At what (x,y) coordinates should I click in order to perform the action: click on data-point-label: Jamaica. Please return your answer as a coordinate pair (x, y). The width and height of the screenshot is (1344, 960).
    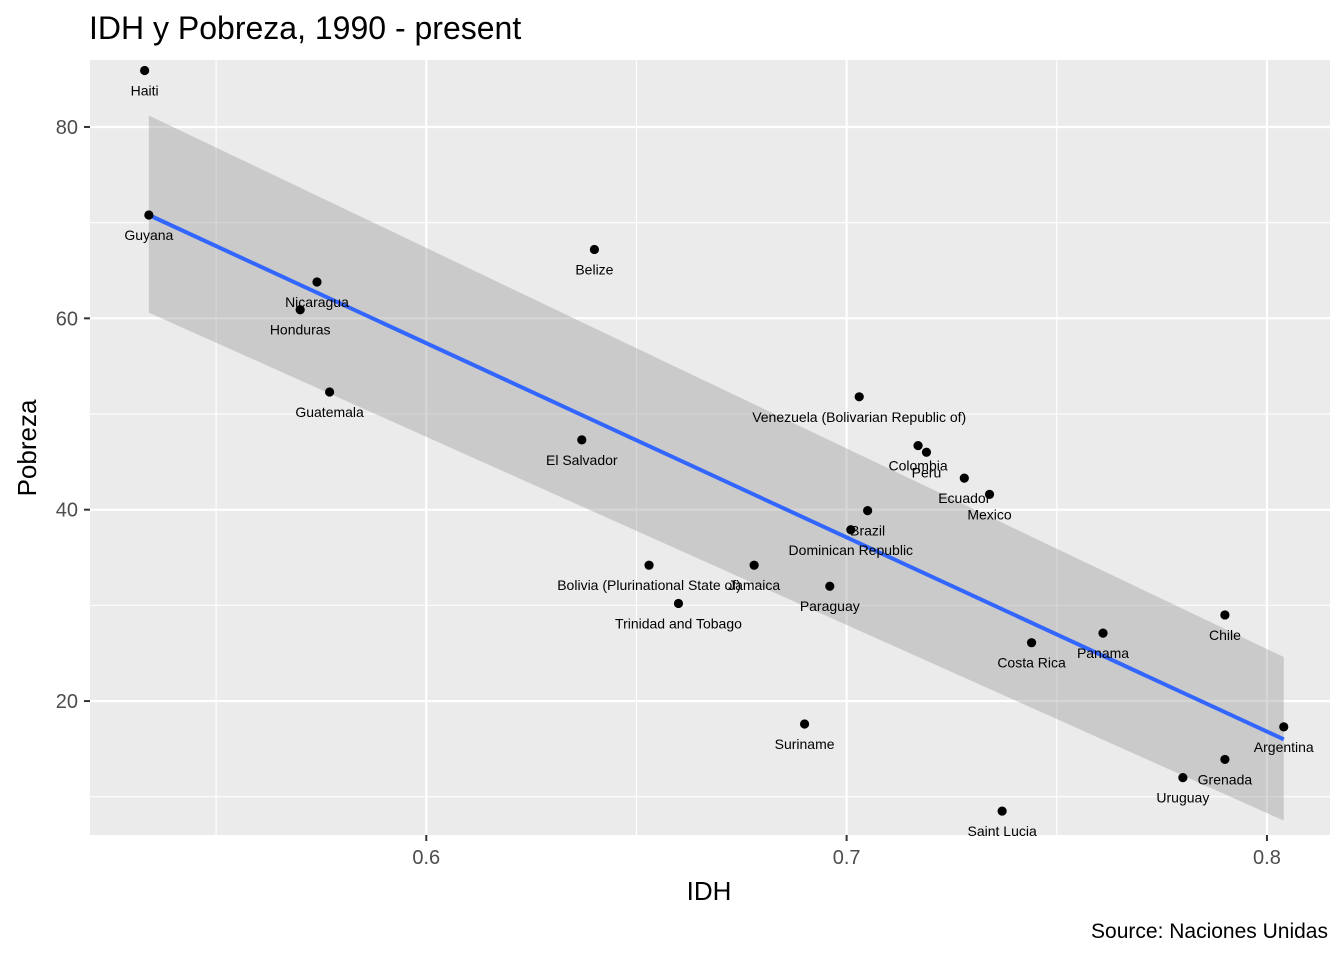
    Looking at the image, I should click on (754, 585).